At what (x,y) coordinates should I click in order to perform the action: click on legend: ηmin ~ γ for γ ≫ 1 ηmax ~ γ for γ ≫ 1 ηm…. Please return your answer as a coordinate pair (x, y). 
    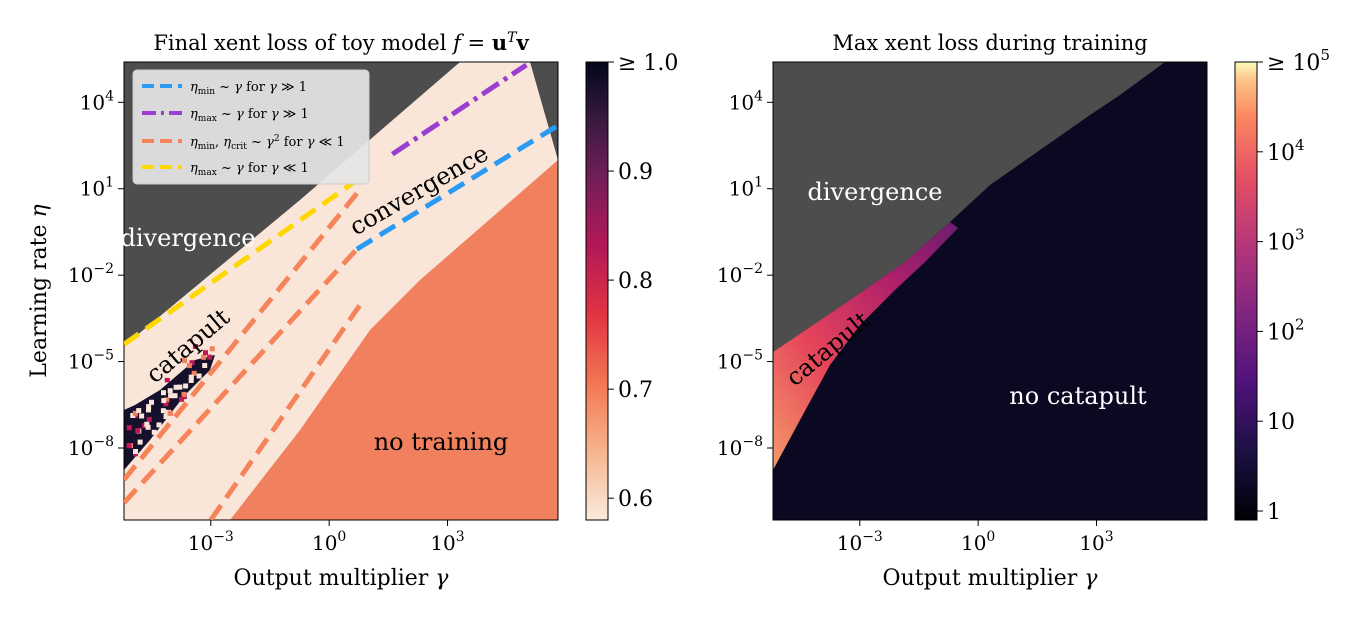
    Looking at the image, I should click on (251, 127).